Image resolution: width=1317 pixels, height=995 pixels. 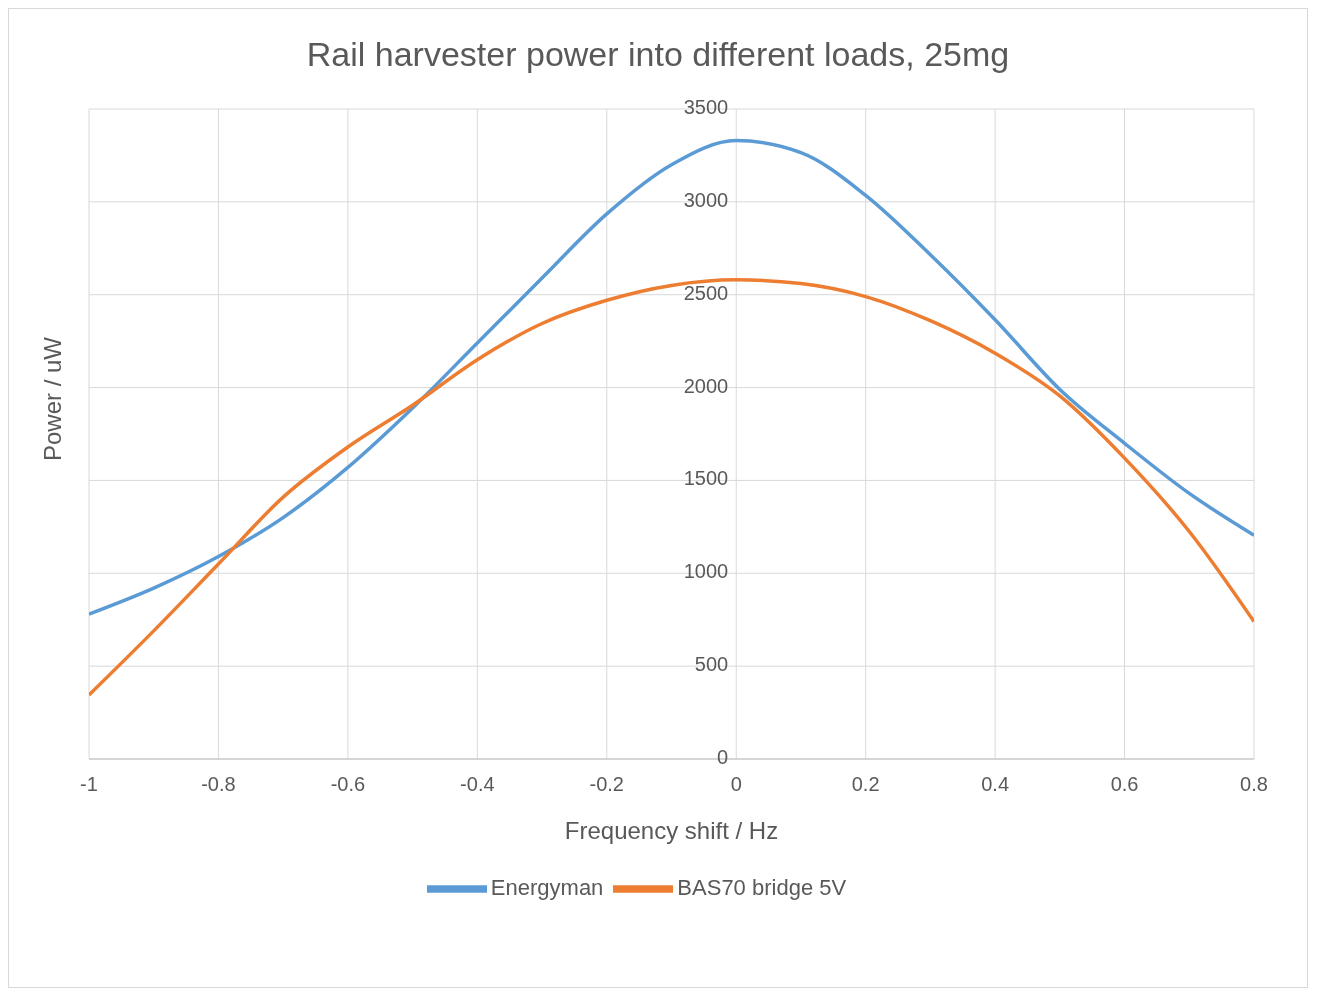 I want to click on y-tick-label: 0, so click(x=723, y=757).